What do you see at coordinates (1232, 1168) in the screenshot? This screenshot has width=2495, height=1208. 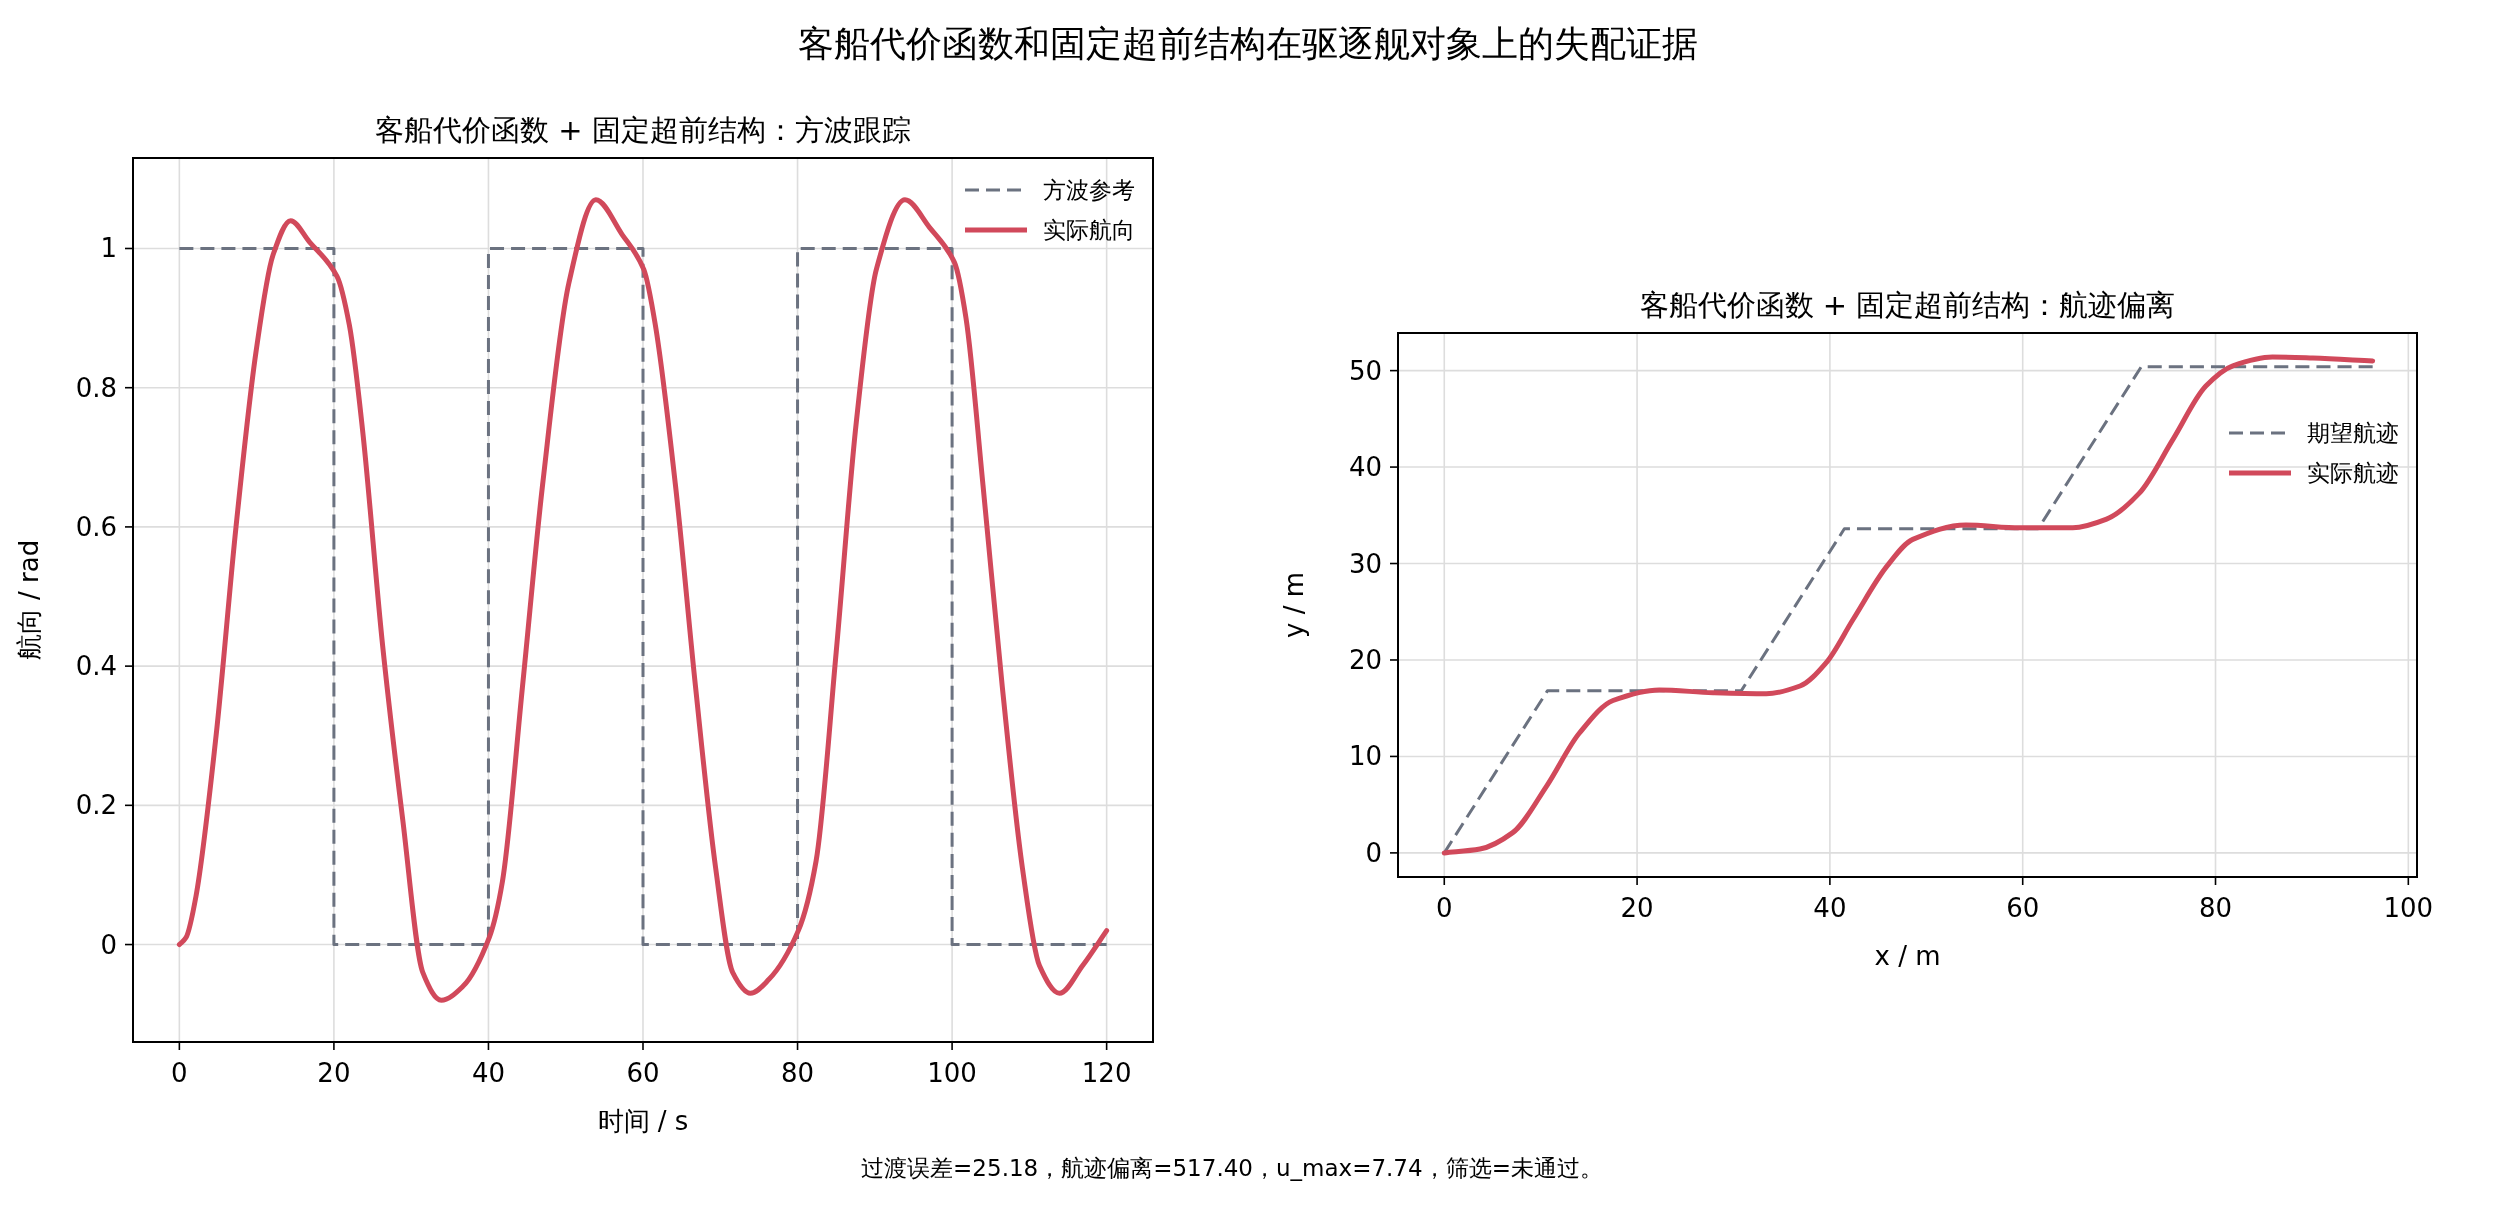 I see `text: 过渡误差=25.18，航迹偏离=517.40，u_max=7.74，筛选=未通过。` at bounding box center [1232, 1168].